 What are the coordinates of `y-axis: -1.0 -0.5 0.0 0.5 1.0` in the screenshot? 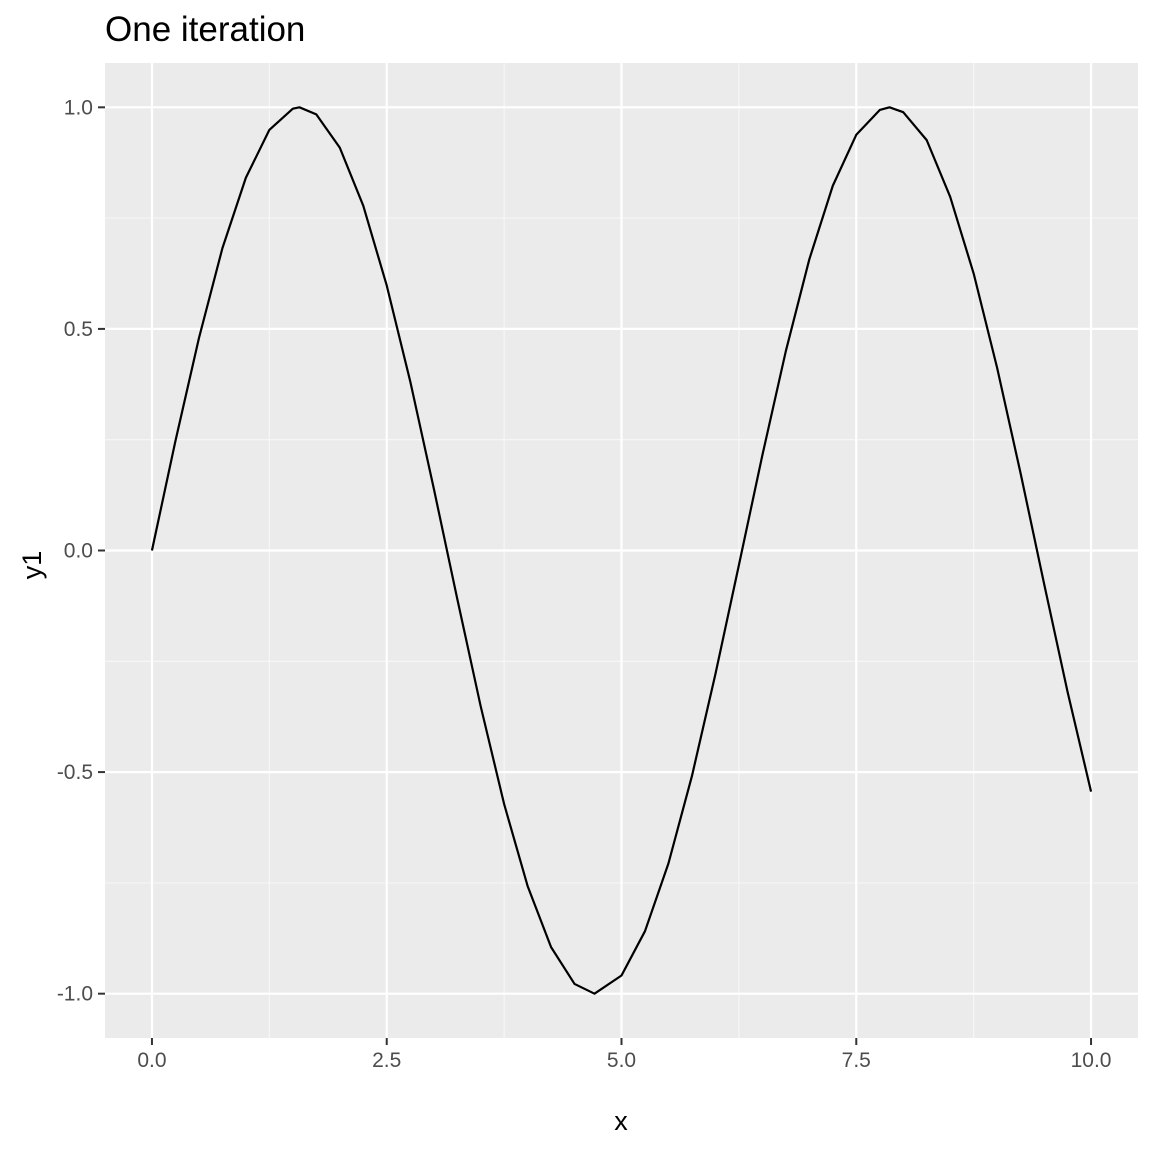 It's located at (81, 551).